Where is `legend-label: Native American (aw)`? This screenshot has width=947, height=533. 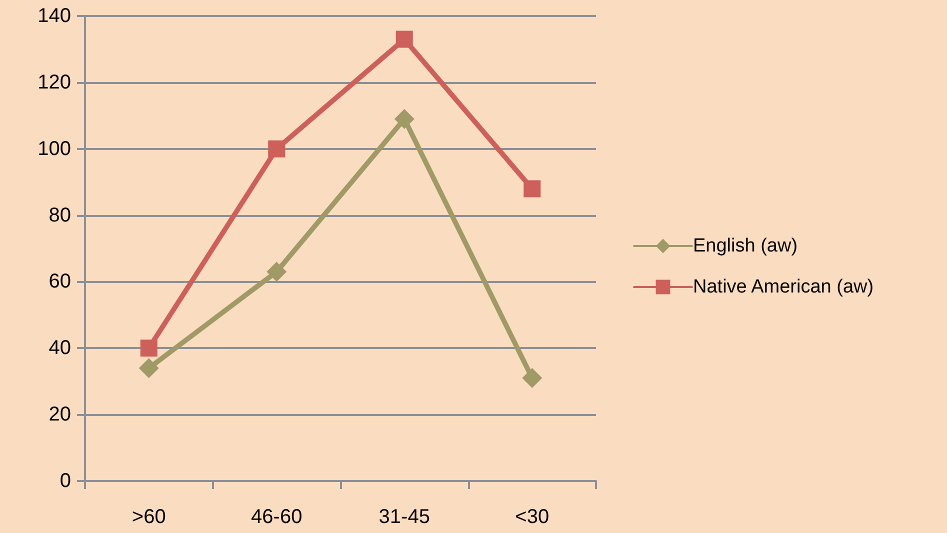
legend-label: Native American (aw) is located at coordinates (783, 287).